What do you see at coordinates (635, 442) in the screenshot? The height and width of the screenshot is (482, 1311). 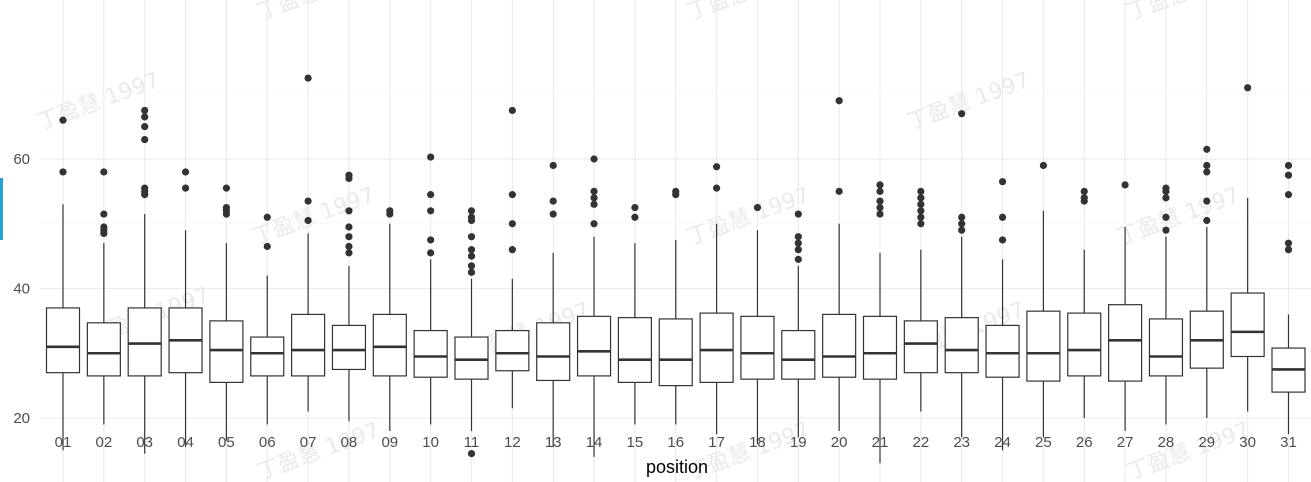 I see `x-tick-label: 15` at bounding box center [635, 442].